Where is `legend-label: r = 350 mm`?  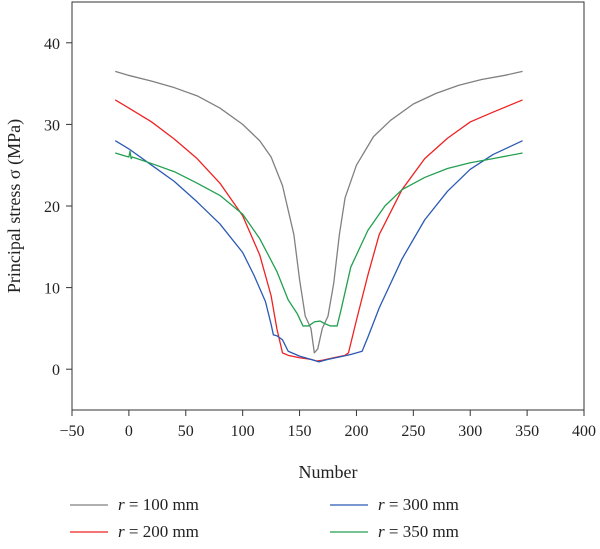
legend-label: r = 350 mm is located at coordinates (418, 531).